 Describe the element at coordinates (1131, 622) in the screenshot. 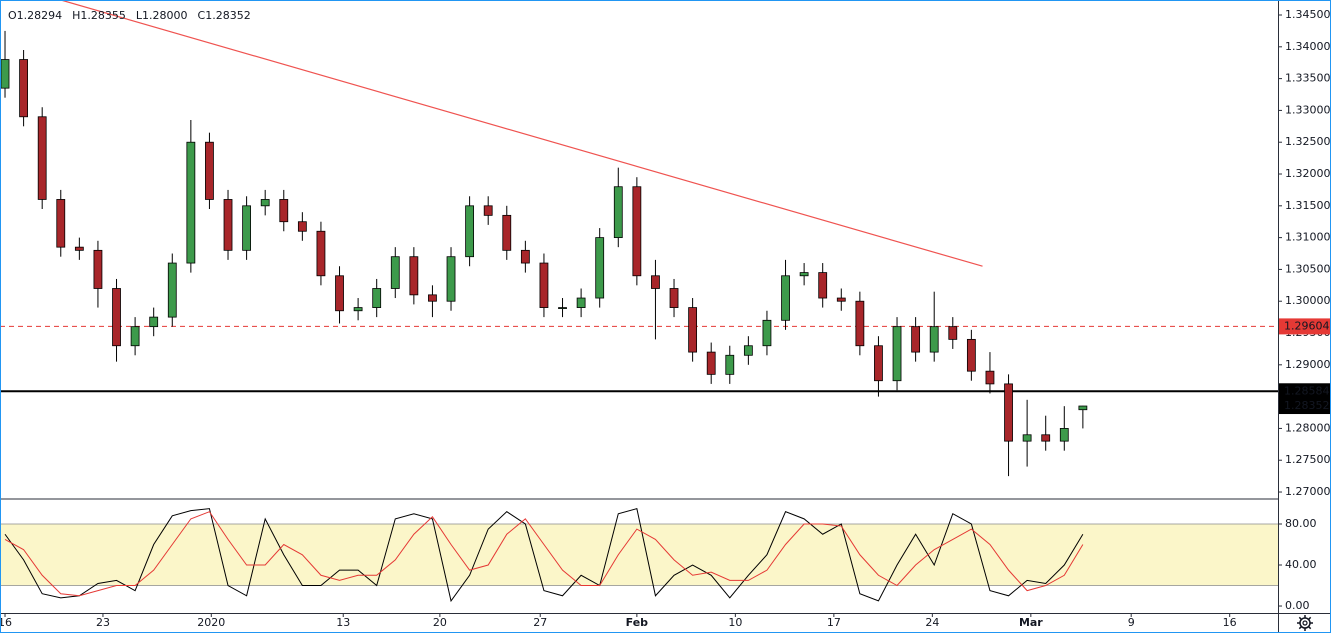

I see `x-tick-label: 9` at that location.